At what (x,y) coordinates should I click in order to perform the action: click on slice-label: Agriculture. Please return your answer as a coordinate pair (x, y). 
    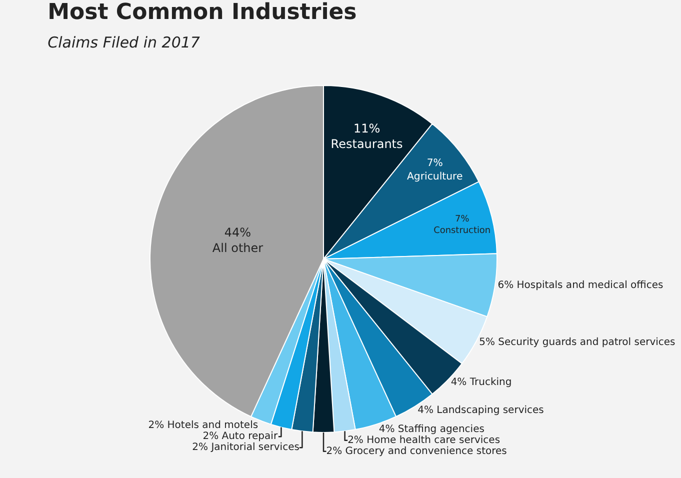
    Looking at the image, I should click on (435, 176).